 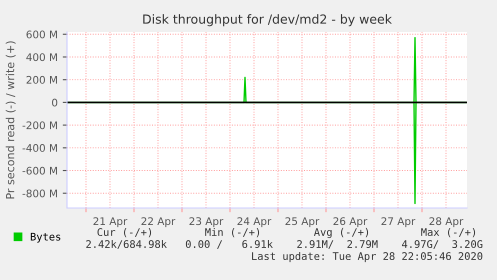 What do you see at coordinates (341, 233) in the screenshot?
I see `text: Avg (-/+)` at bounding box center [341, 233].